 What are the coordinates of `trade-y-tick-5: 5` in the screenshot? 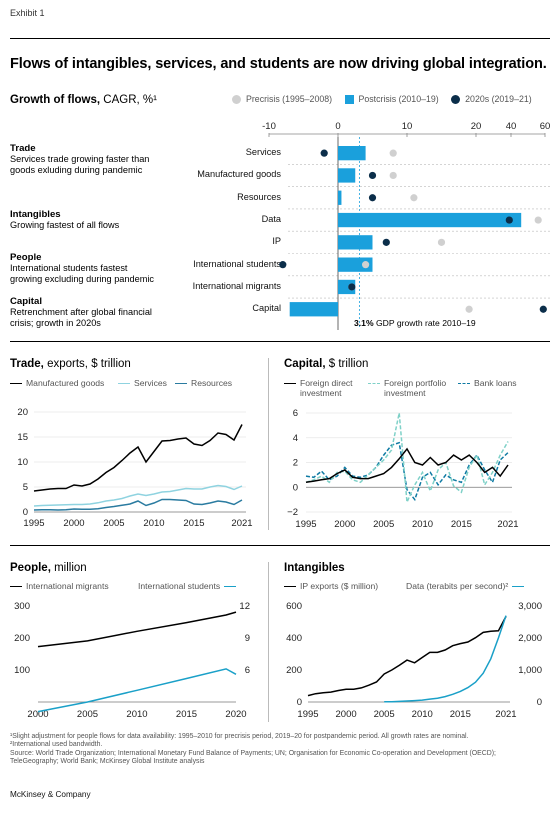 It's located at (25, 487).